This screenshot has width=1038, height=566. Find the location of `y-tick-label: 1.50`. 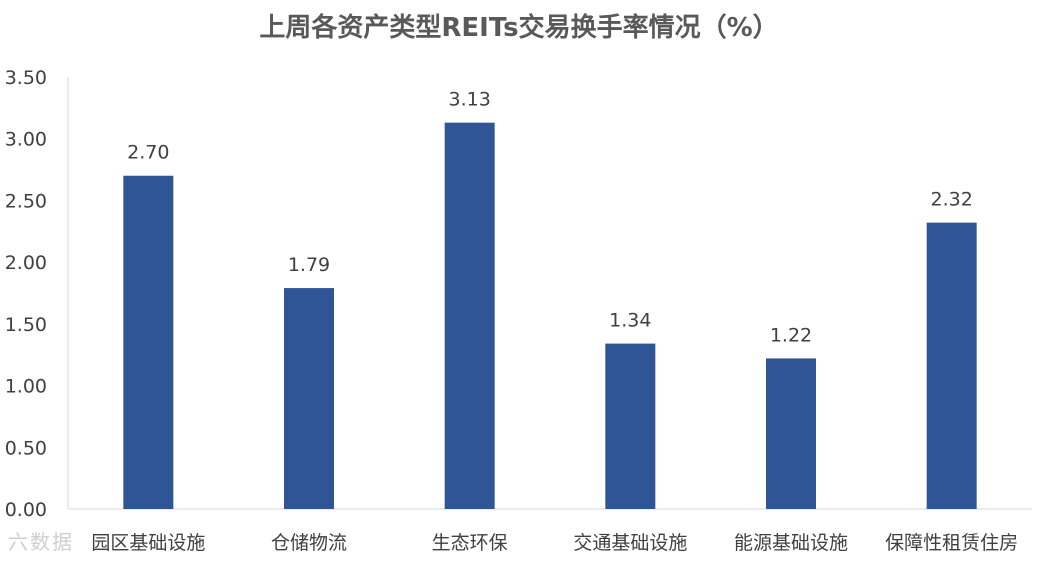

y-tick-label: 1.50 is located at coordinates (26, 325).